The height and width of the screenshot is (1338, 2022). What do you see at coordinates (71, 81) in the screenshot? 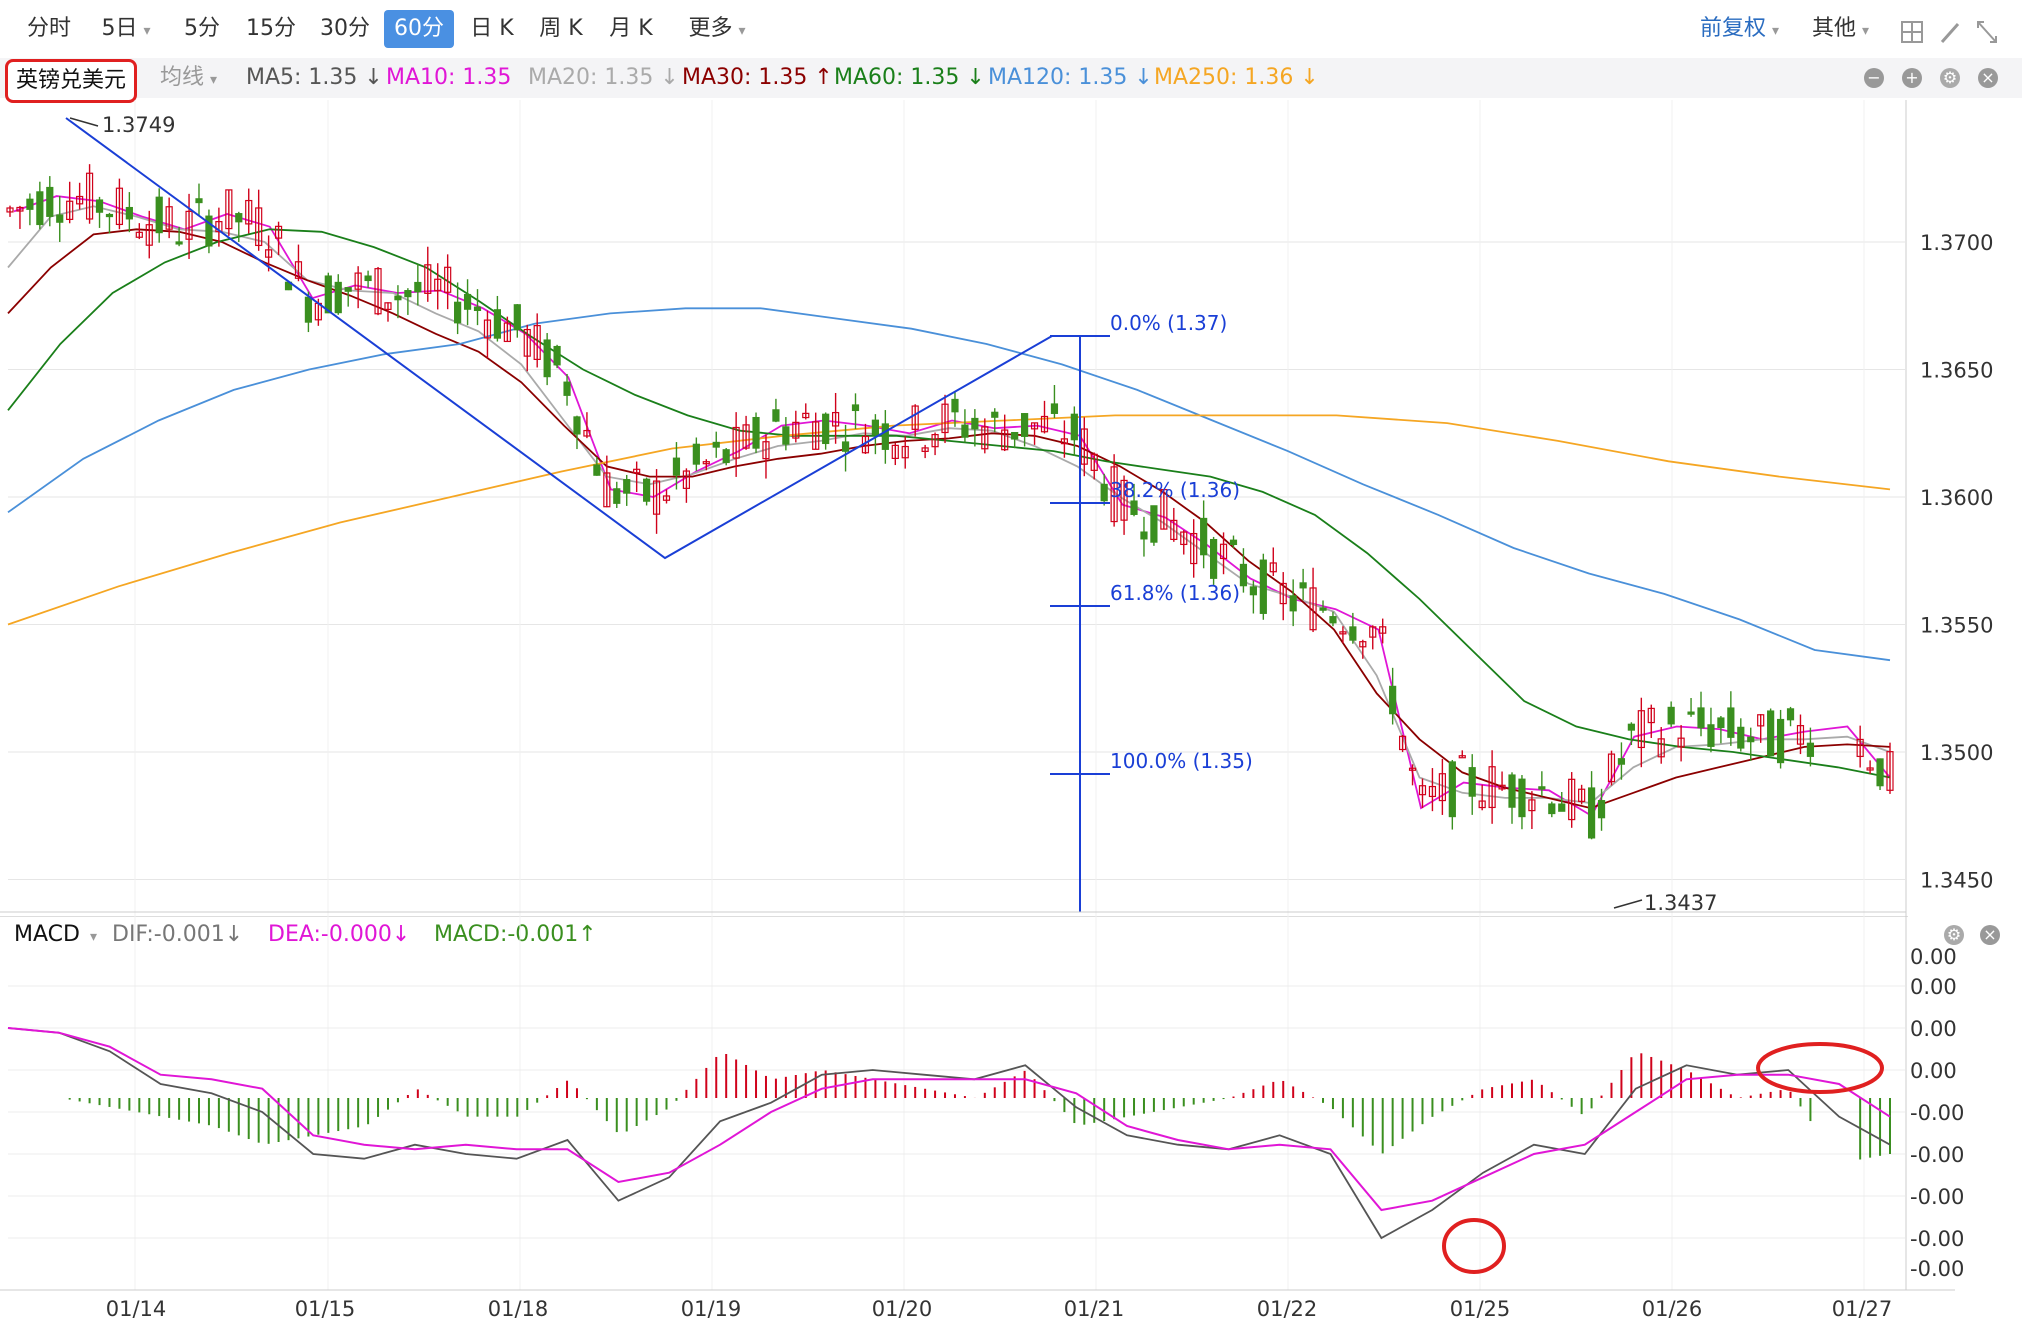
I see `symbol-name: 英镑兑美元` at bounding box center [71, 81].